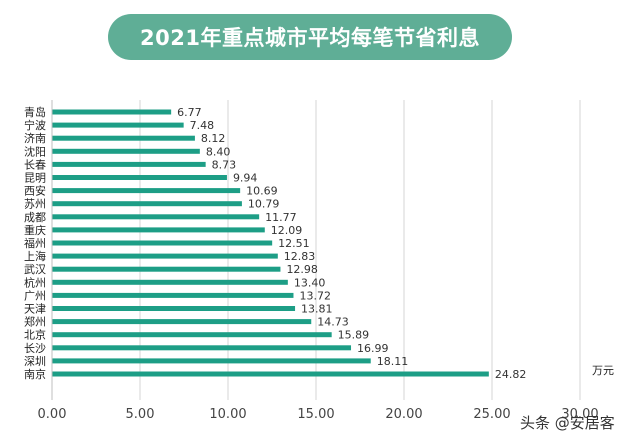  I want to click on category-label: 上海, so click(35, 256).